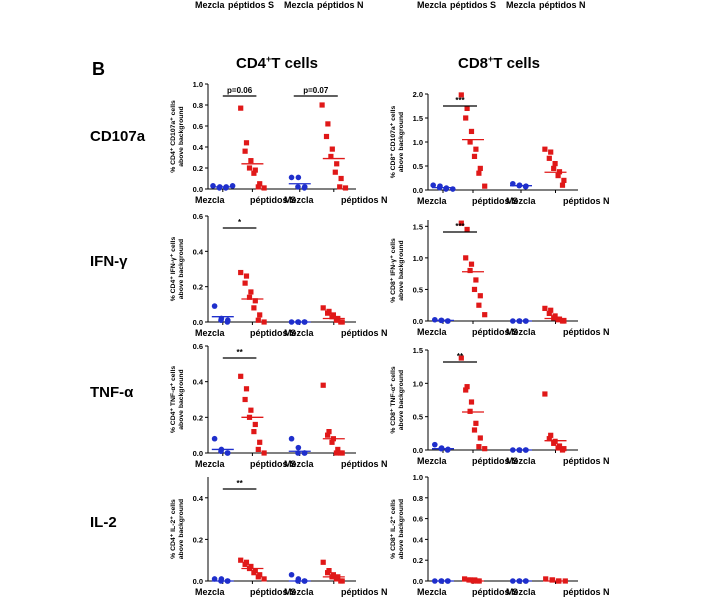 This screenshot has height=605, width=720. Describe the element at coordinates (251, 63) in the screenshot. I see `cd4-main: CD4` at that location.